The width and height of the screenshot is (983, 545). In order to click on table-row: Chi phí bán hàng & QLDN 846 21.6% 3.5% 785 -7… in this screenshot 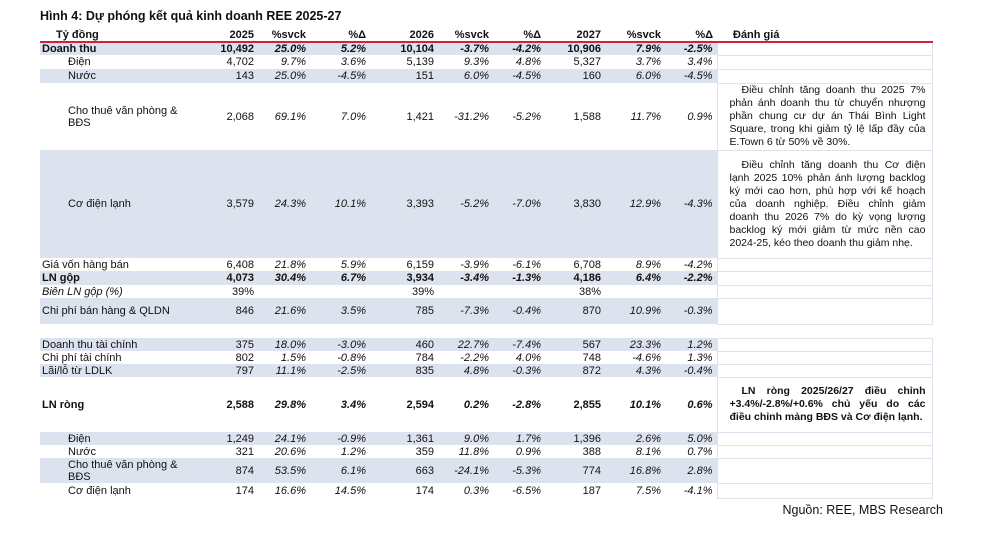, I will do `click(486, 311)`.